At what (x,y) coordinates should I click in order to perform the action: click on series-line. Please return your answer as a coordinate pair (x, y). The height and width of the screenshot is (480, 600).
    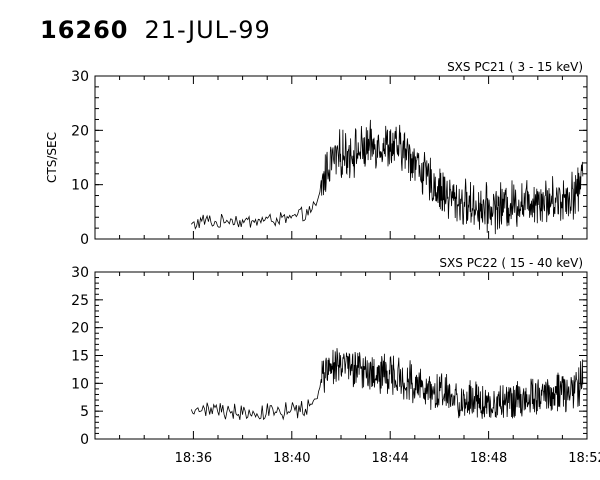
    Looking at the image, I should click on (387, 384).